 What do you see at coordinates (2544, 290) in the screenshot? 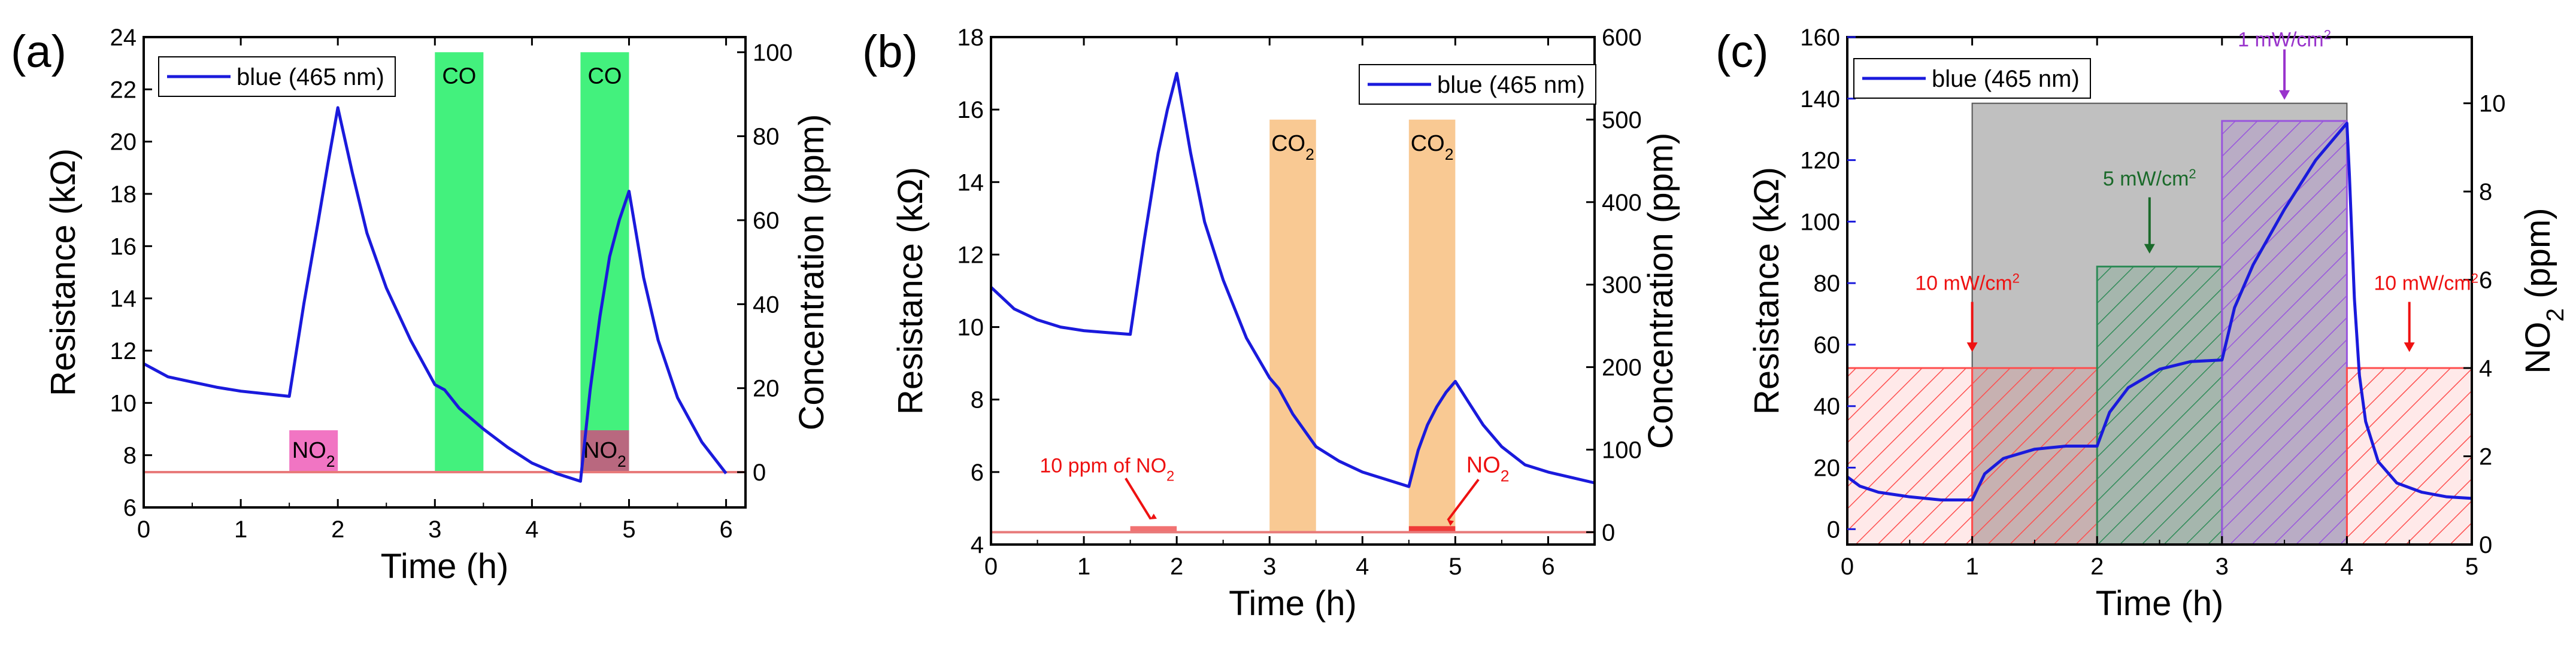
I see `y2-axis-label: NO2 (ppm)` at bounding box center [2544, 290].